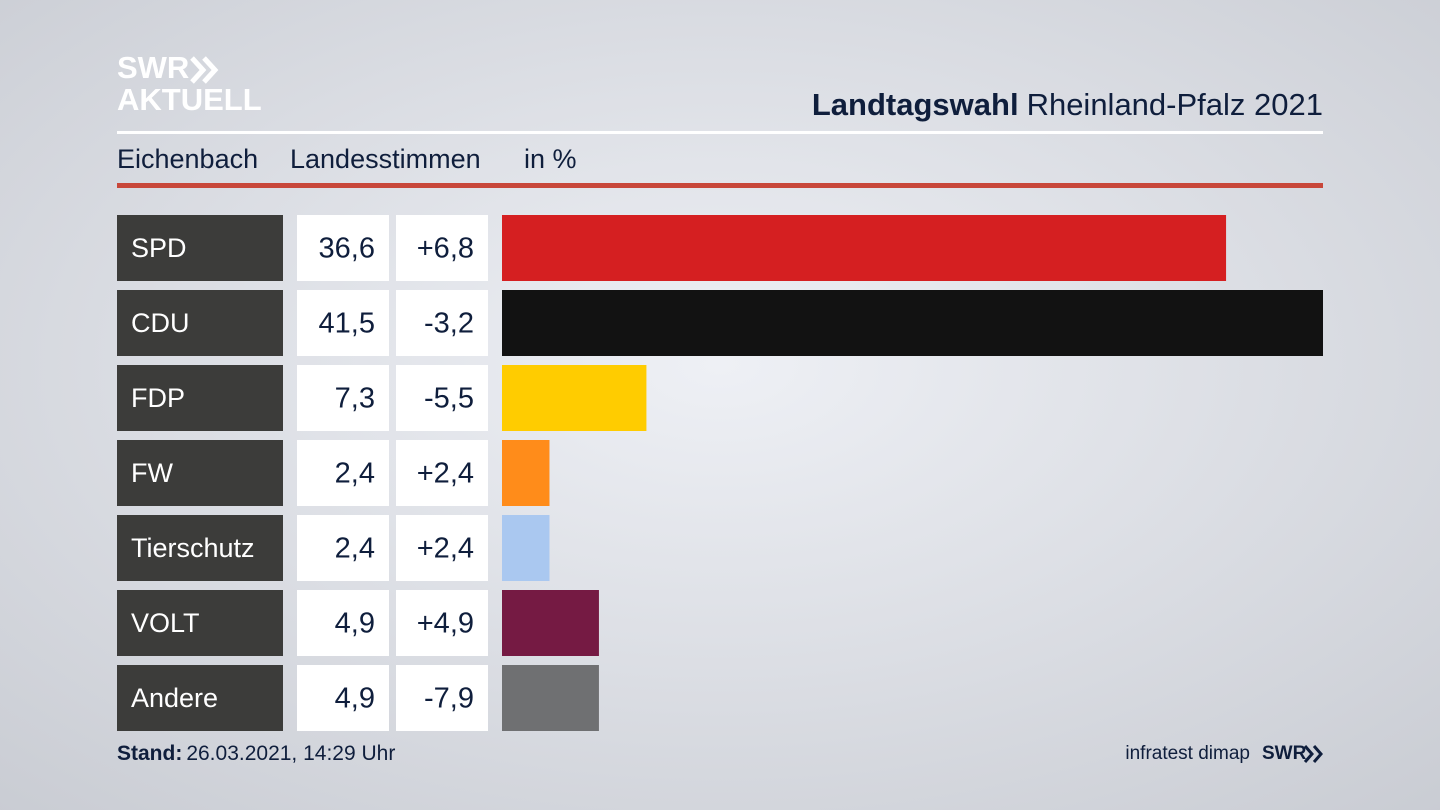  What do you see at coordinates (149, 753) in the screenshot?
I see `footer-label: Stand:` at bounding box center [149, 753].